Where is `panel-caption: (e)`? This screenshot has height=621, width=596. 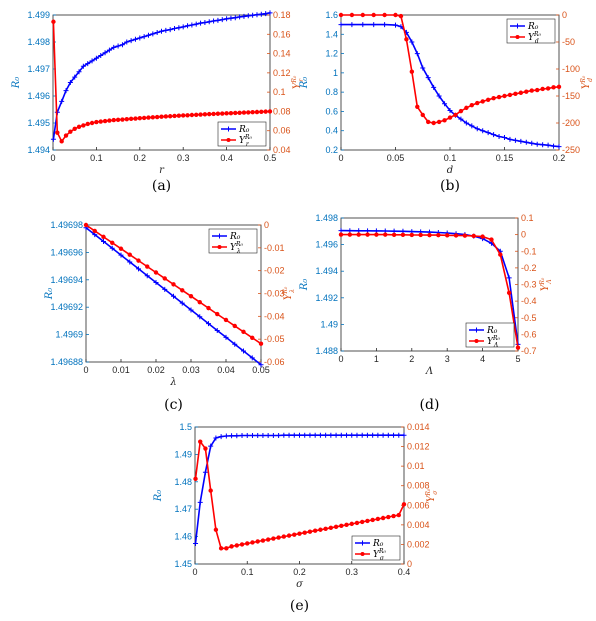 panel-caption: (e) is located at coordinates (299, 606).